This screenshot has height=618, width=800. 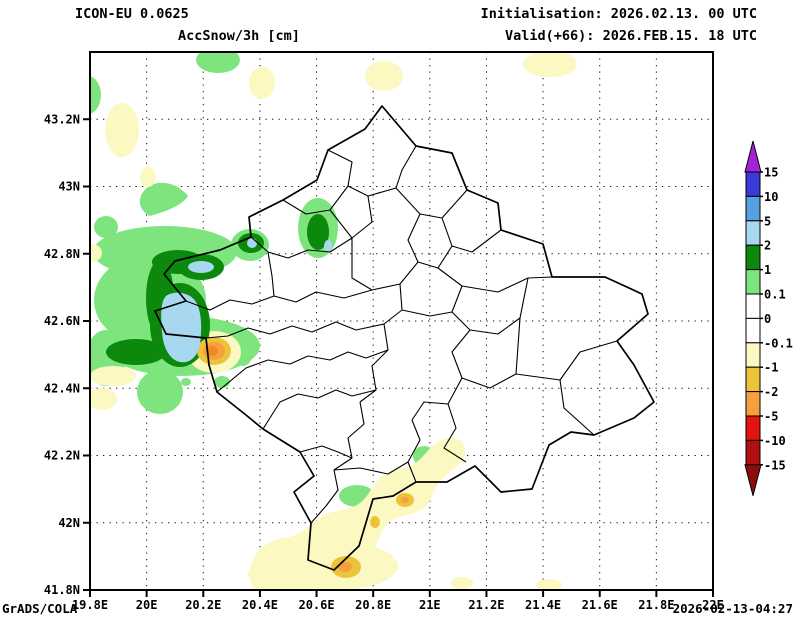 I want to click on creation-timestamp: 2026-02-13-04:27, so click(x=733, y=608).